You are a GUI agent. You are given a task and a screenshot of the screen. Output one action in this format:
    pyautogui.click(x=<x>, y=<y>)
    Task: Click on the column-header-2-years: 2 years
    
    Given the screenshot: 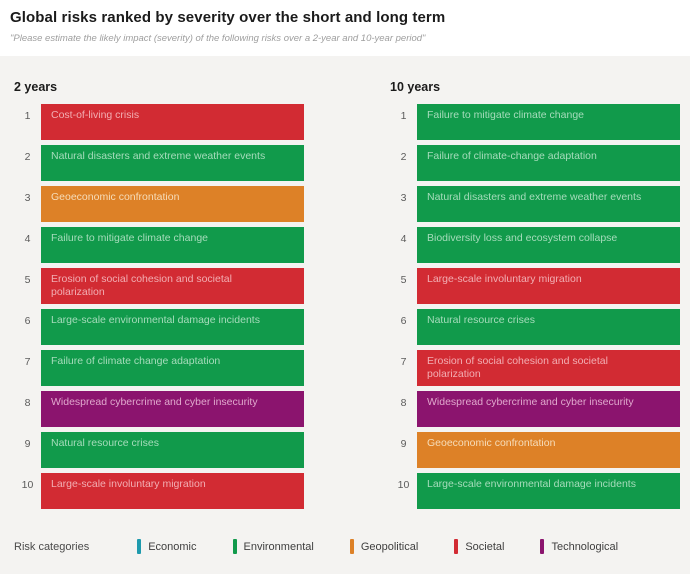 What is the action you would take?
    pyautogui.click(x=36, y=87)
    